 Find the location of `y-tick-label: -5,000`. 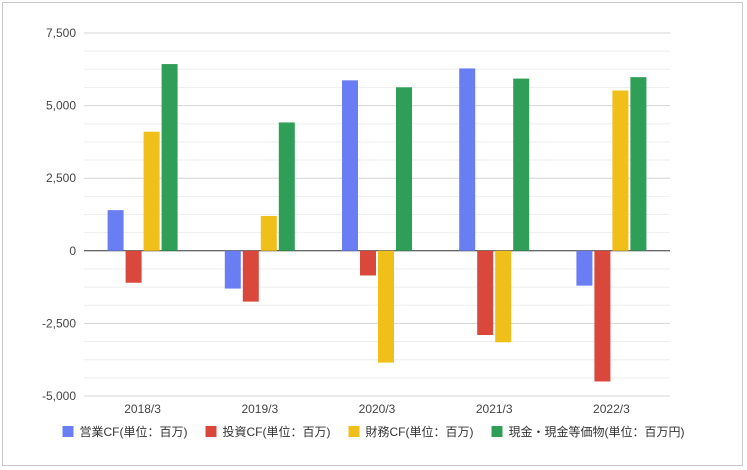

y-tick-label: -5,000 is located at coordinates (59, 396).